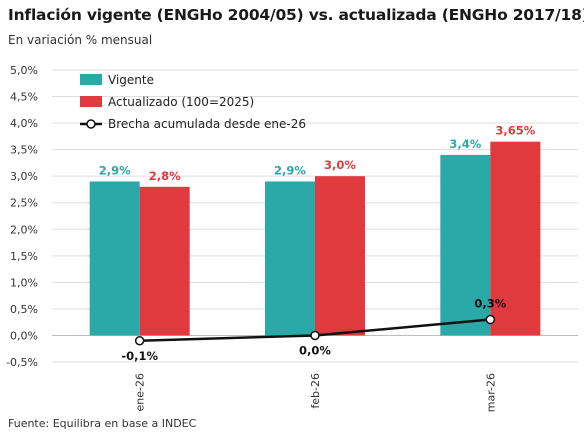 The width and height of the screenshot is (584, 439). I want to click on x-tick-label: feb-26, so click(315, 391).